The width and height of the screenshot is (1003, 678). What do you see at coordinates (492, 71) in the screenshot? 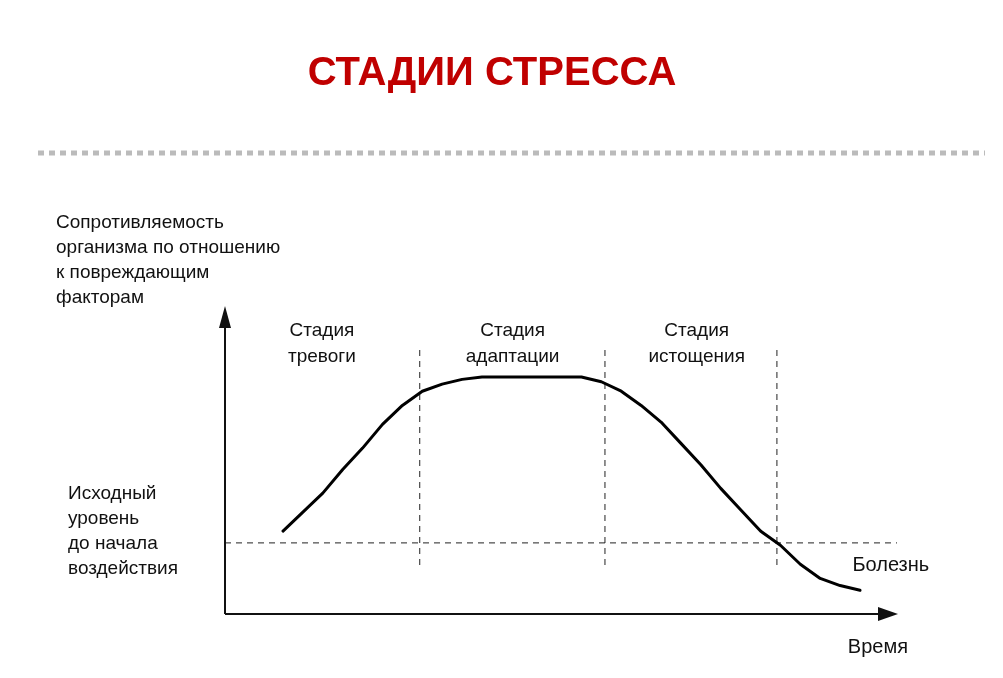
I see `chart-title: СТАДИИ СТРЕССА` at bounding box center [492, 71].